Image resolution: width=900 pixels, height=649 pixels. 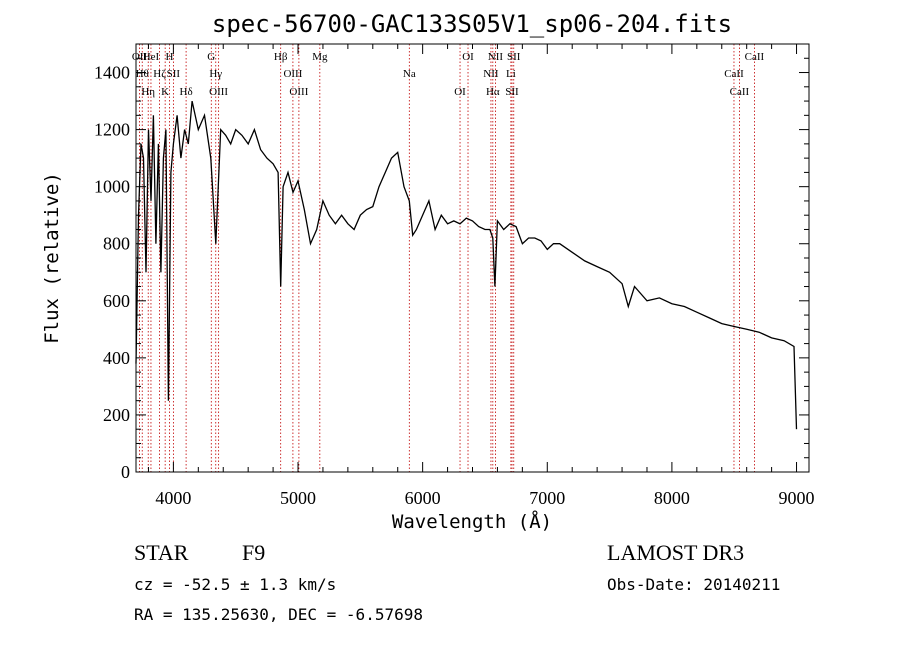 I want to click on x-tick-label: 7000, so click(x=547, y=498).